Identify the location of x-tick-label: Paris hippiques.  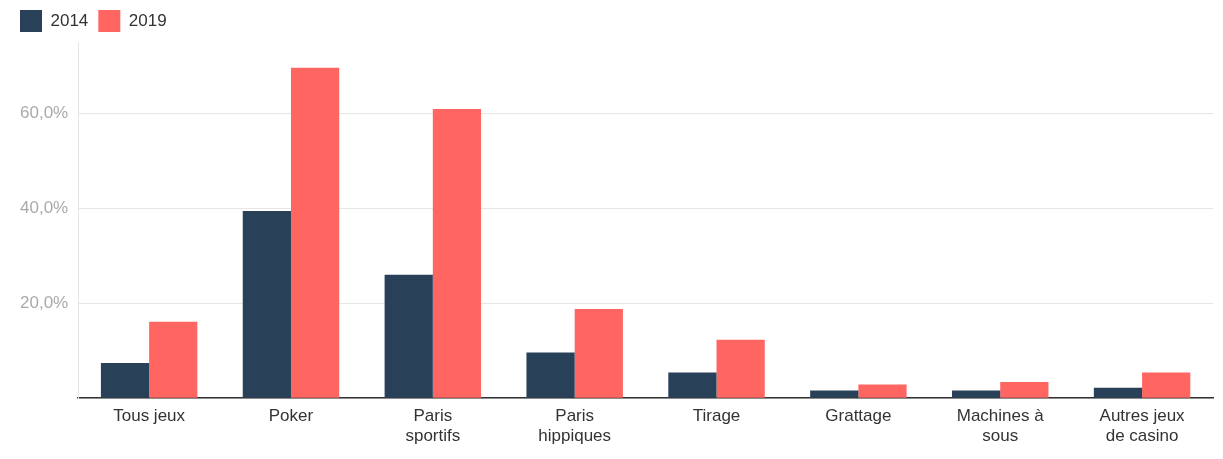
(575, 426).